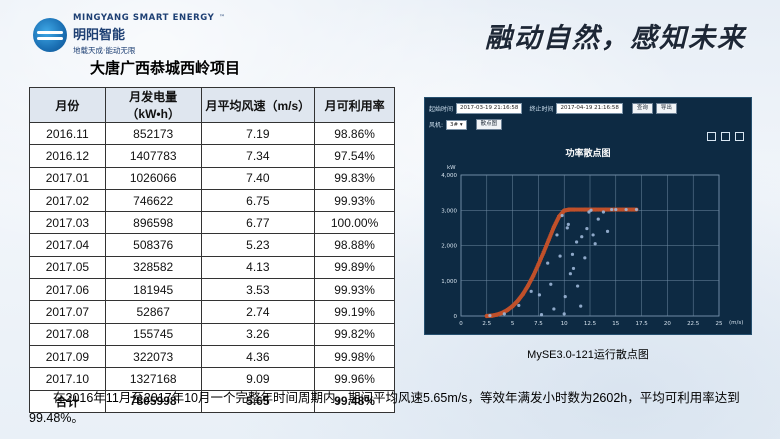 This screenshot has width=780, height=439. I want to click on turbine-filter-row: 风机: 3# ▾ 散点图, so click(466, 124).